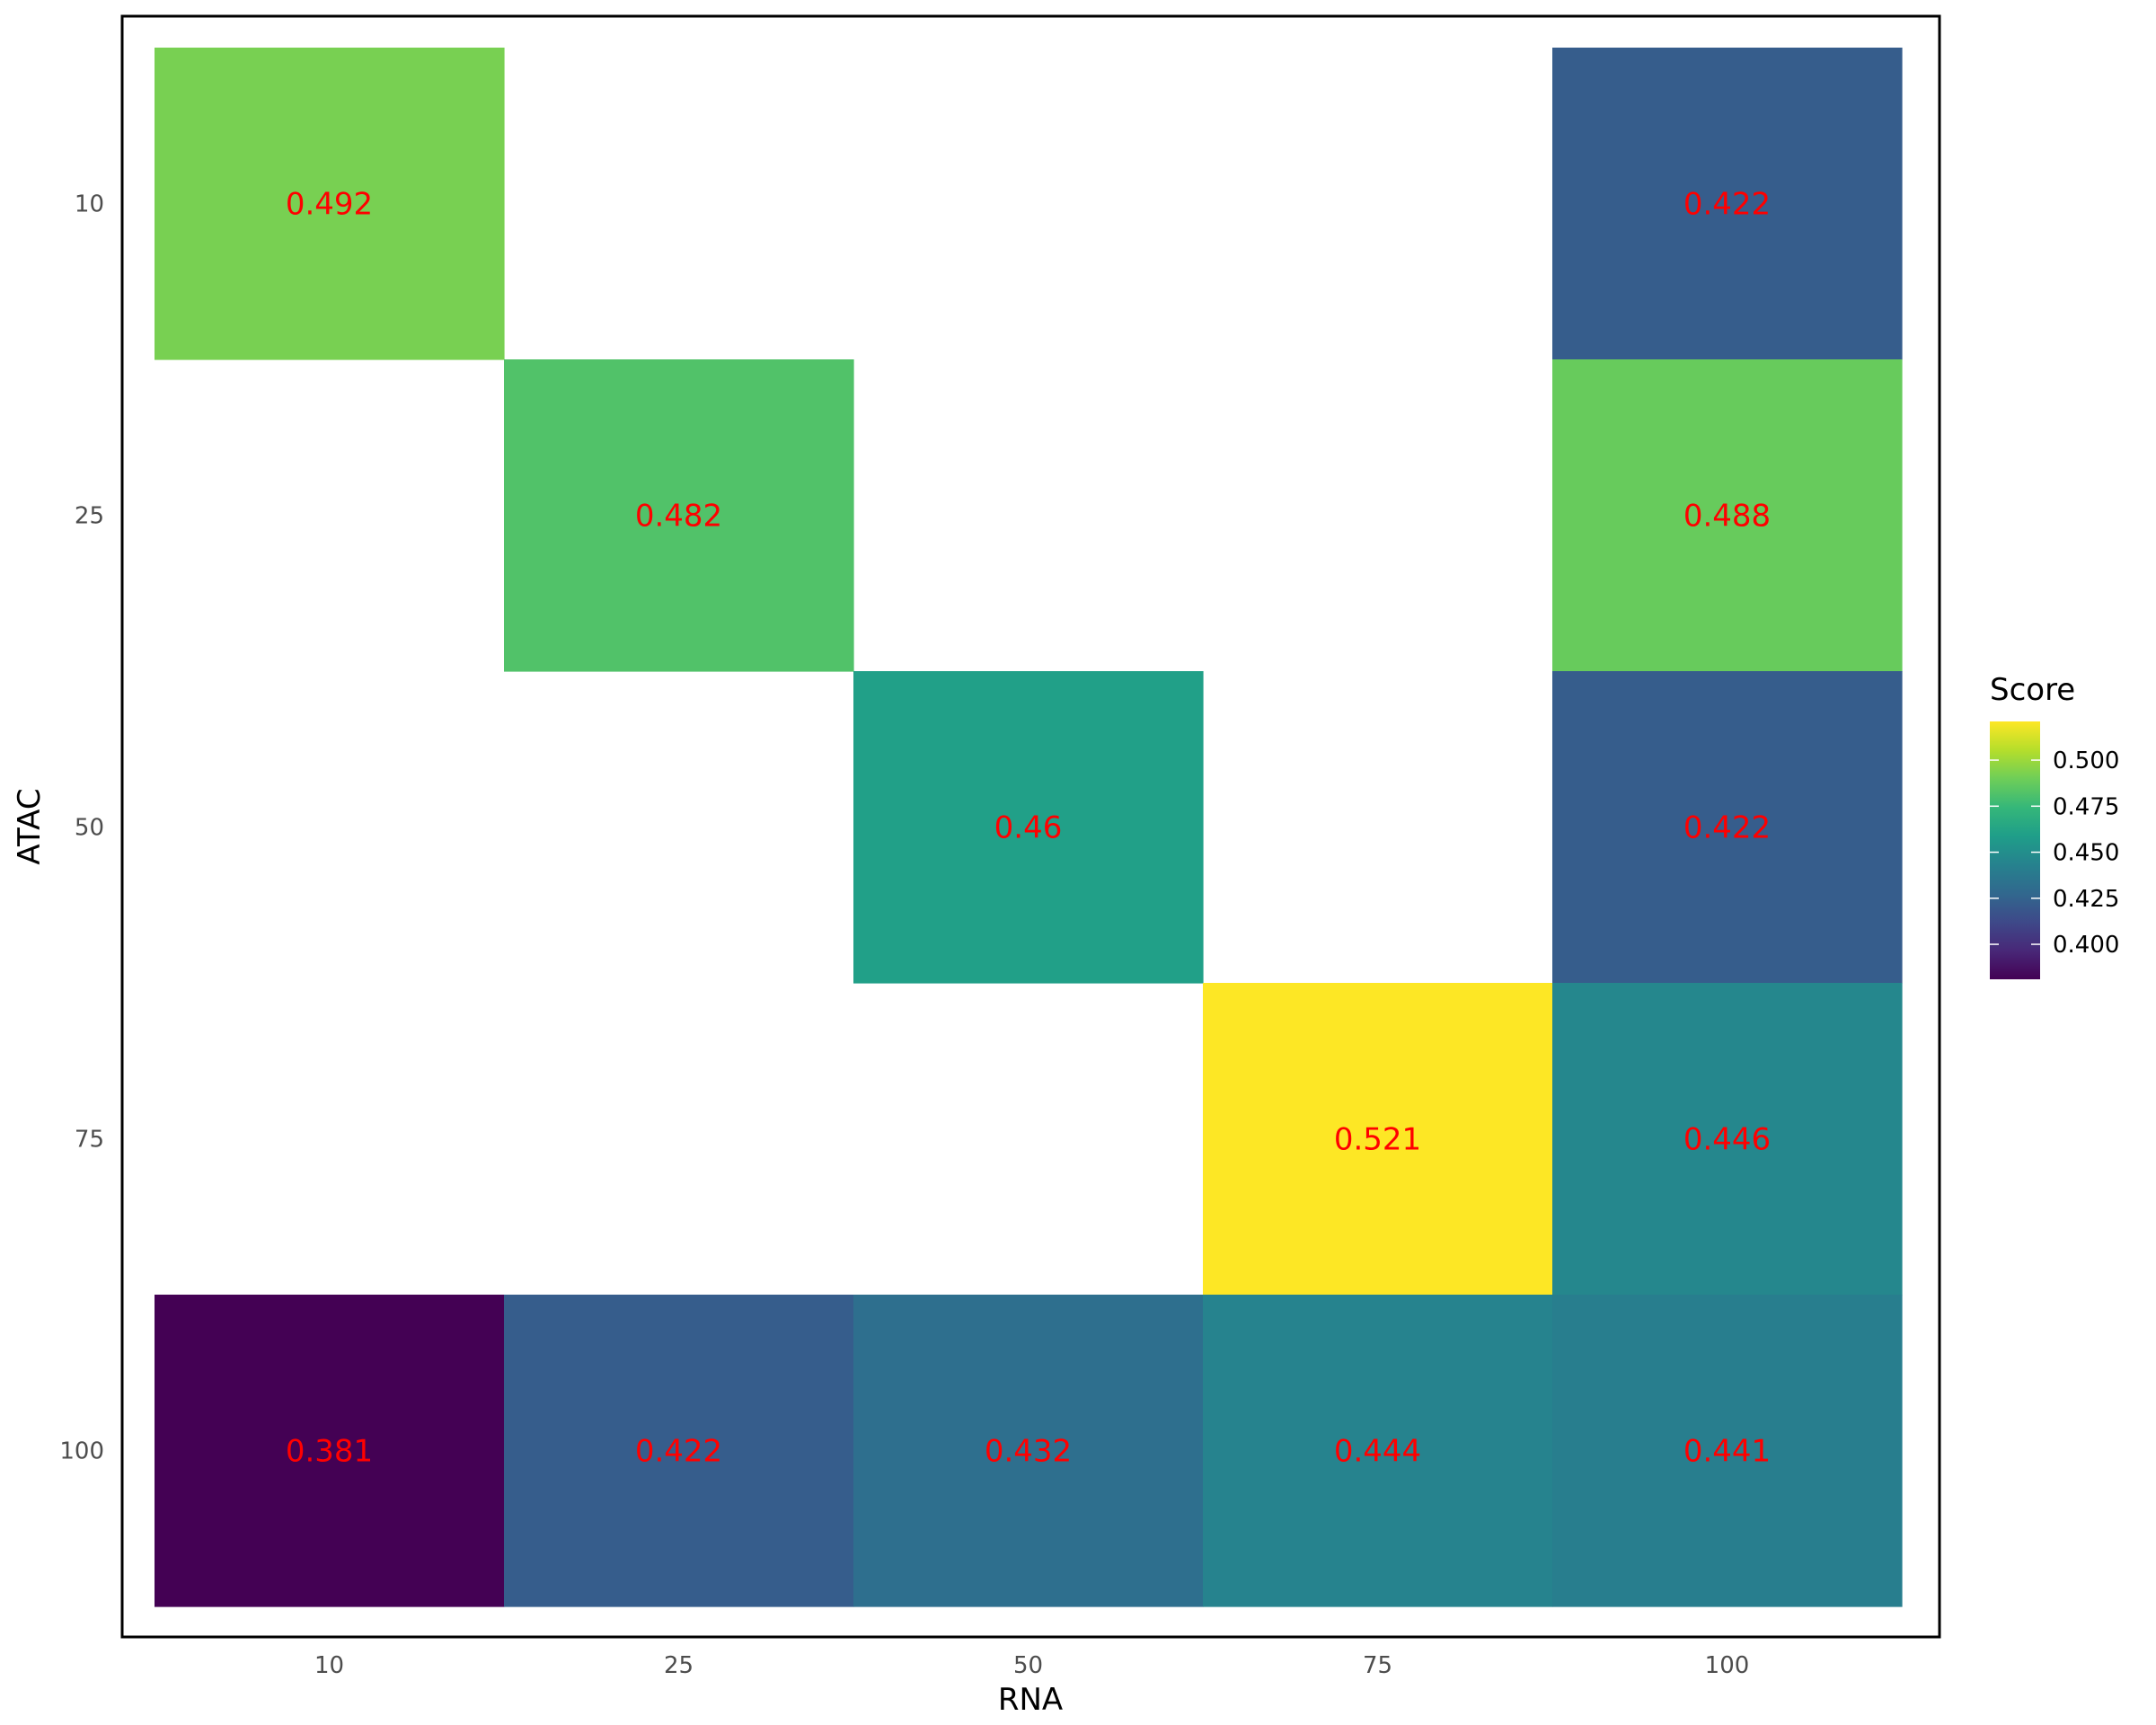 The image size is (2156, 1725). I want to click on x-axis-ticks: 10 25 50 75 100, so click(1031, 1665).